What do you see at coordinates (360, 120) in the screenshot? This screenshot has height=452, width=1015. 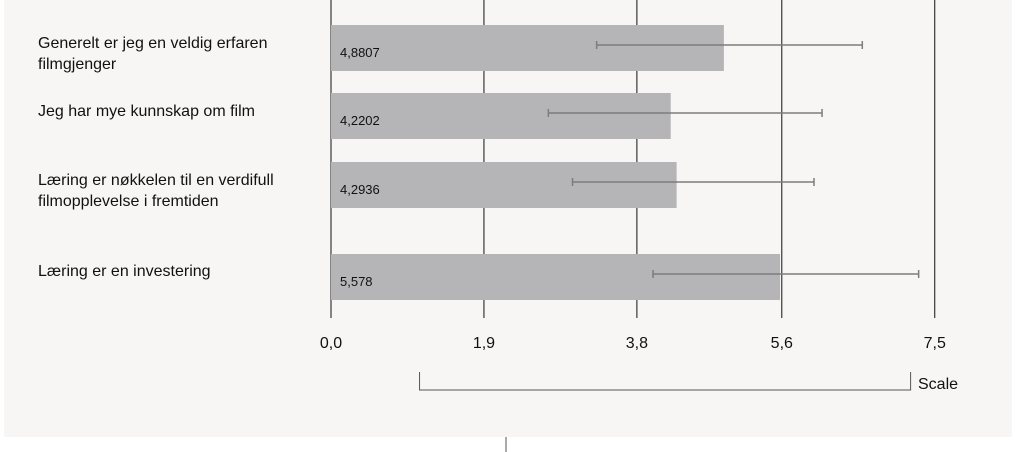 I see `bar-value-label: 4,2202` at bounding box center [360, 120].